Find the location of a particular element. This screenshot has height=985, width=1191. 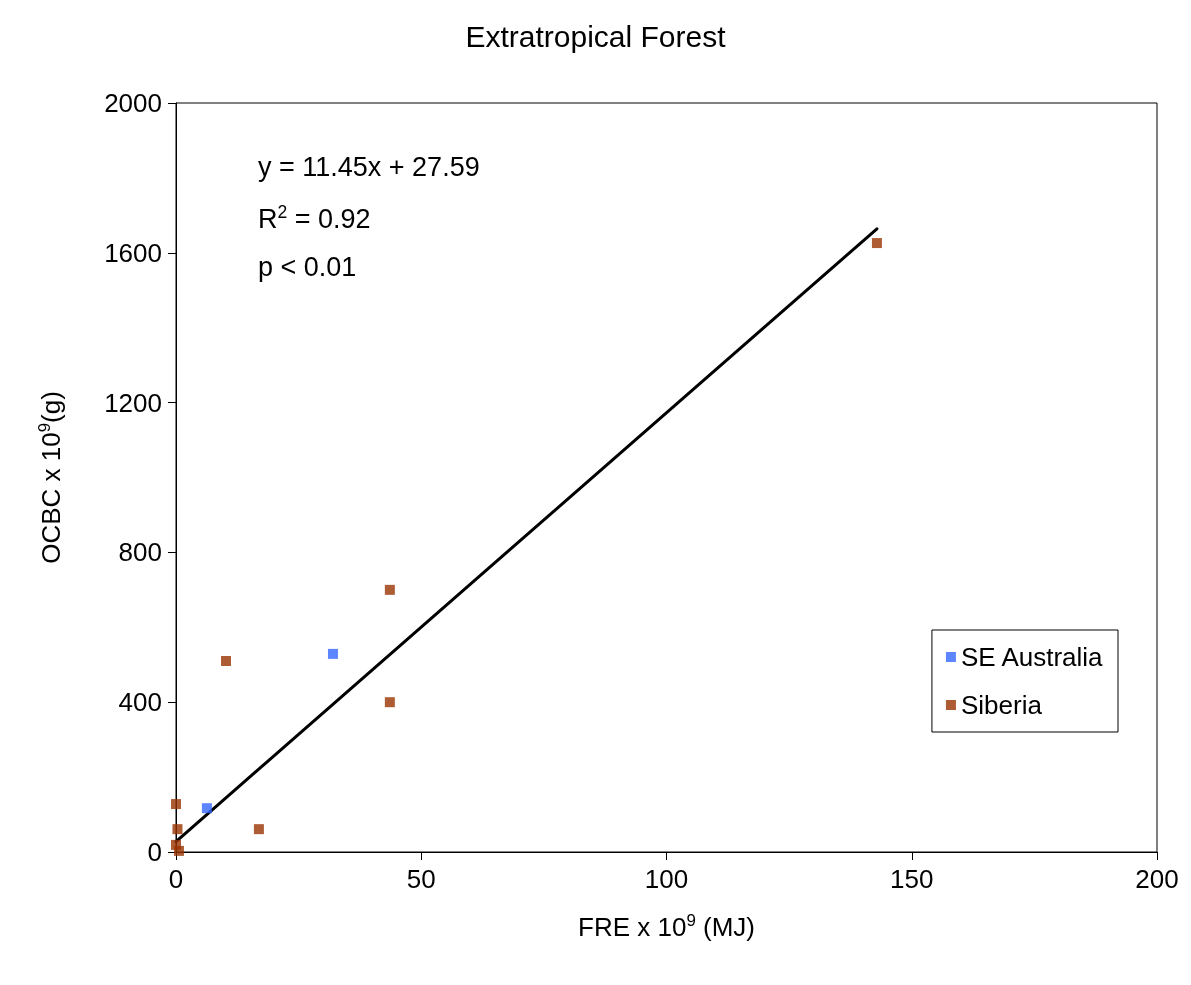

x-tick-label: 0 is located at coordinates (176, 879).